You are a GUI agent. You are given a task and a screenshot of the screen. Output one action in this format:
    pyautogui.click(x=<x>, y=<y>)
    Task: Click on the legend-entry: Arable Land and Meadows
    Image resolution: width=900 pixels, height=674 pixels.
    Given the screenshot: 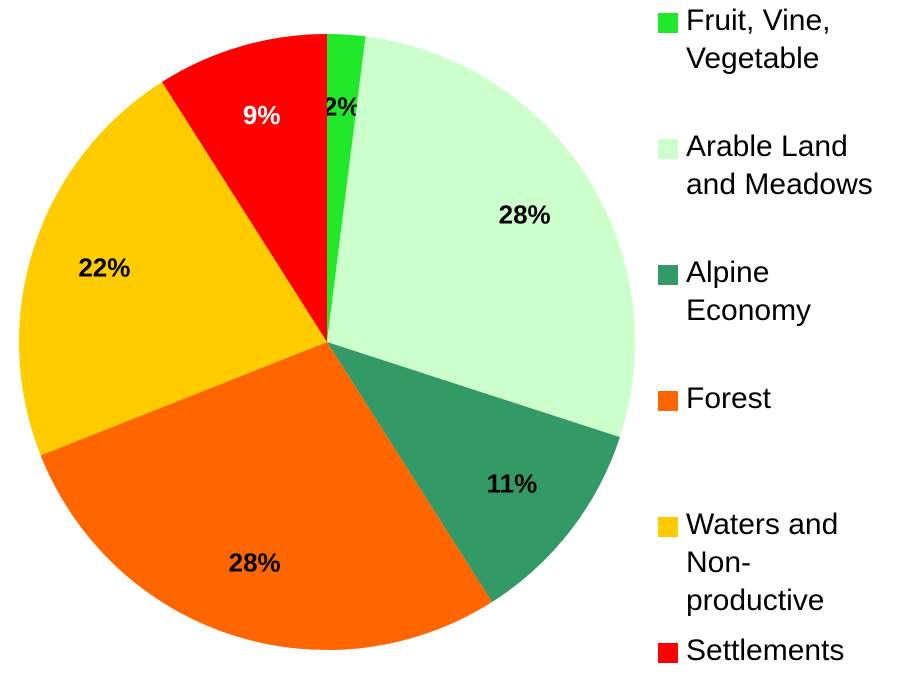 What is the action you would take?
    pyautogui.click(x=774, y=166)
    